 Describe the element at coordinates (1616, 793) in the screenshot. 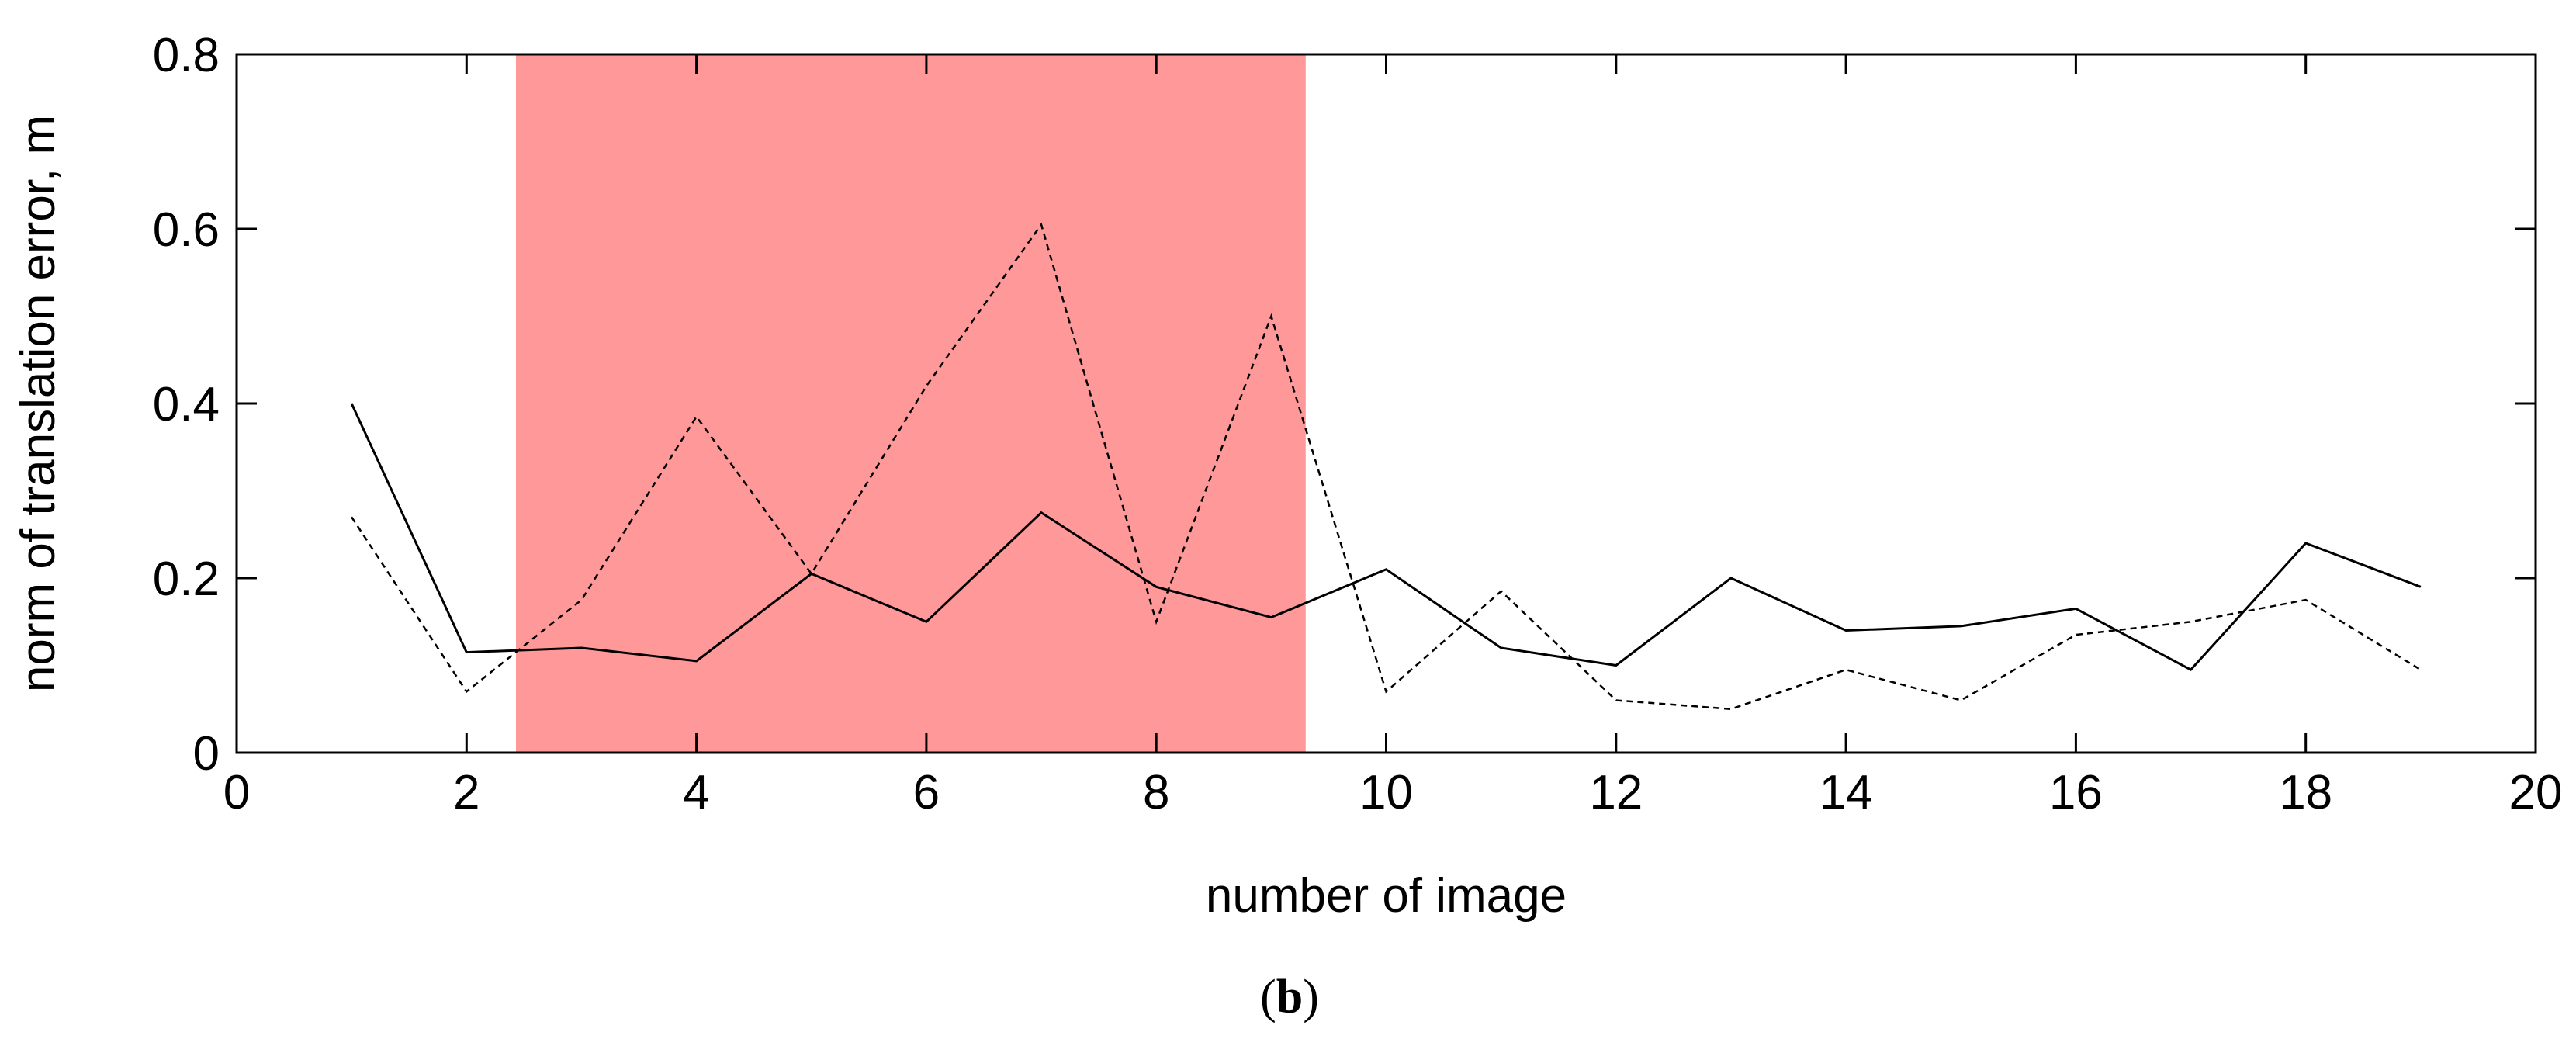

I see `x-tick-label: 12` at that location.